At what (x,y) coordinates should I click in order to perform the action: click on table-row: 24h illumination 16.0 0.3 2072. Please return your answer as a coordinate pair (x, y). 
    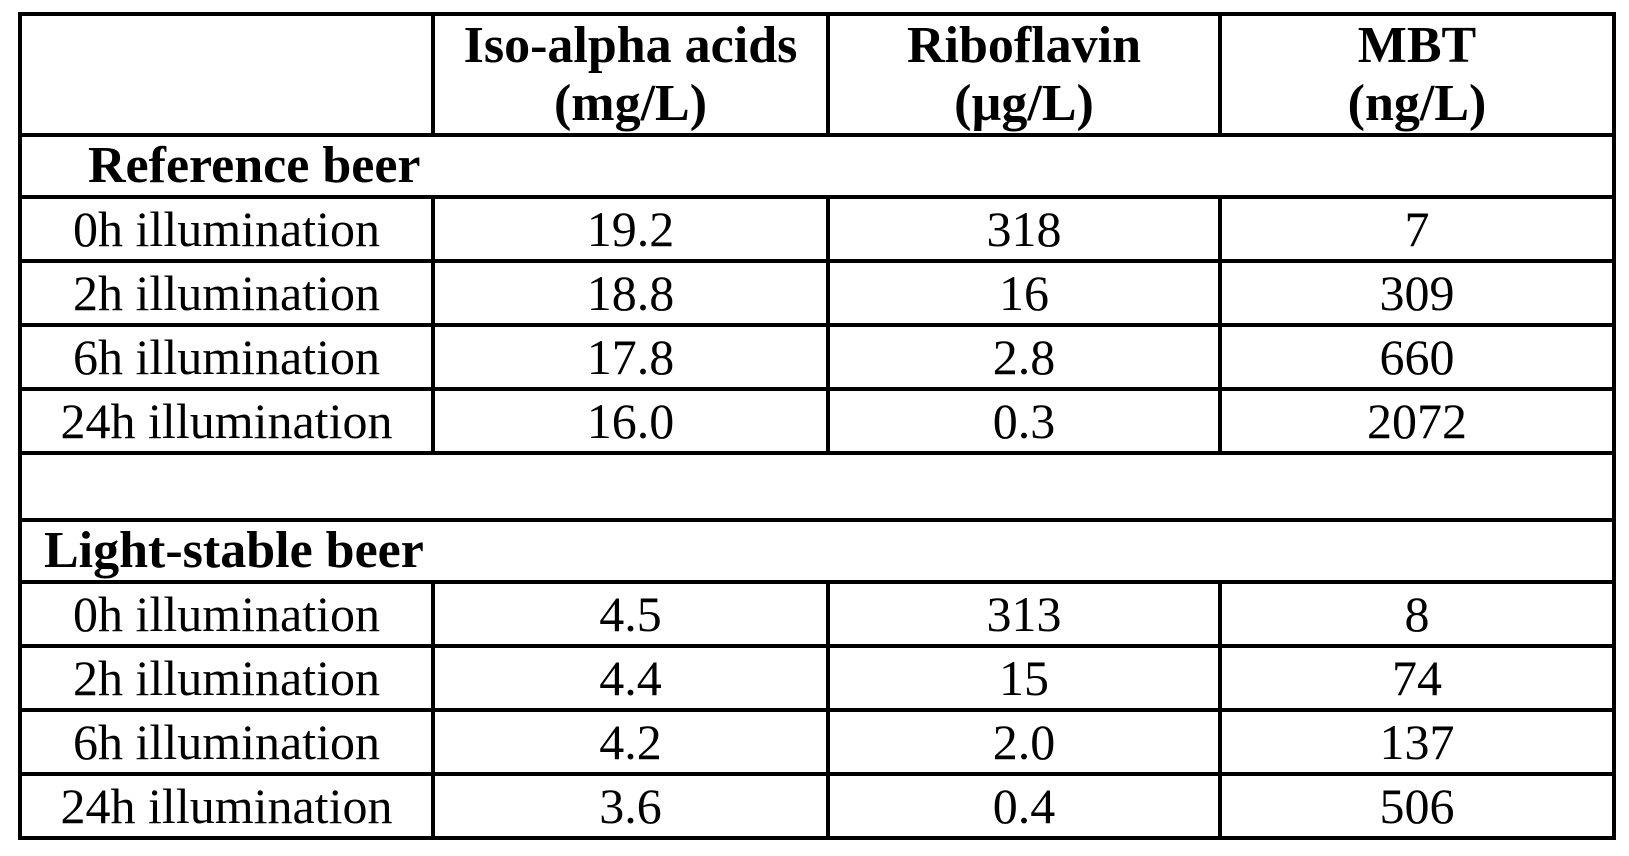
    Looking at the image, I should click on (817, 421).